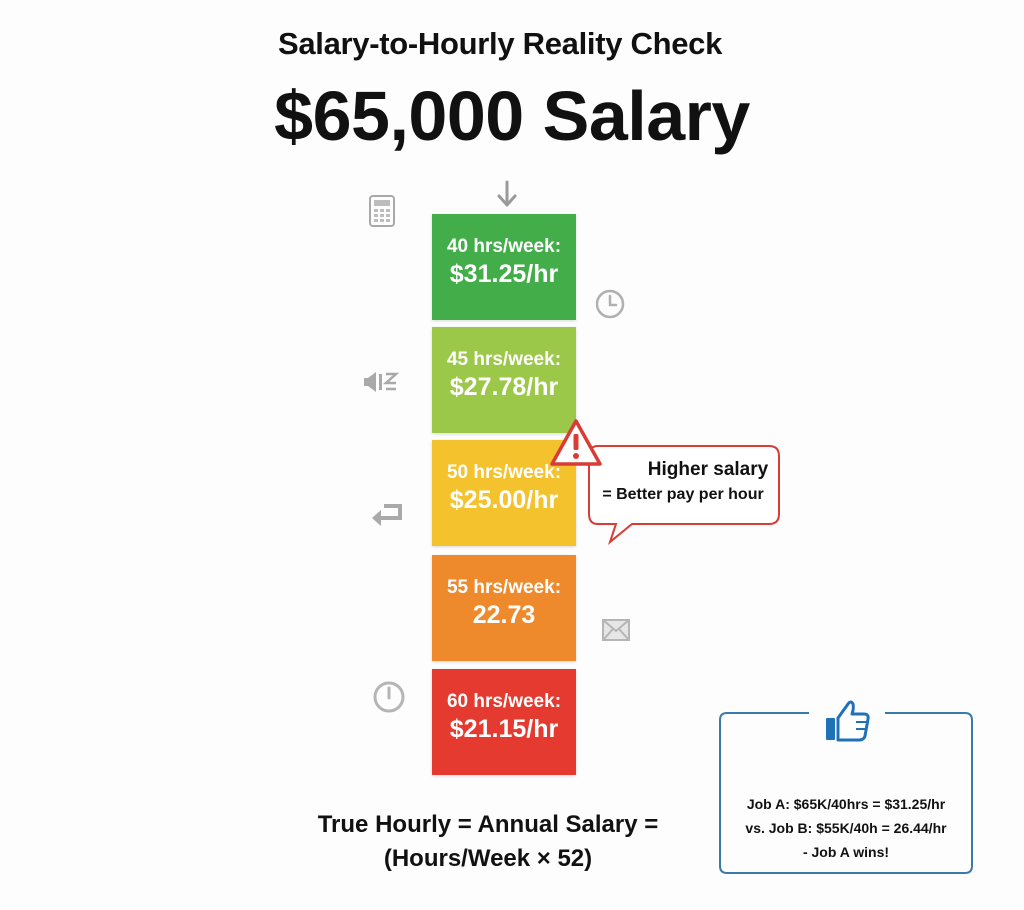  Describe the element at coordinates (504, 387) in the screenshot. I see `tier-rate-value: $27.78/hr` at that location.